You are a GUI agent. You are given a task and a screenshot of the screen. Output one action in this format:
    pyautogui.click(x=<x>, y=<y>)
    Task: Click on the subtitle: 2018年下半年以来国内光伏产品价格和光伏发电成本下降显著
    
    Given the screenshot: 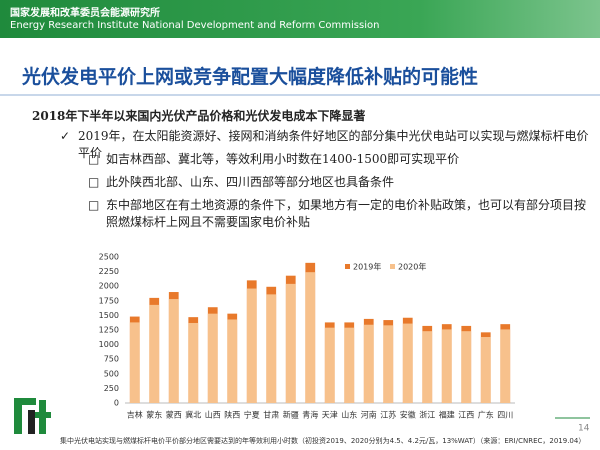 What is the action you would take?
    pyautogui.click(x=199, y=116)
    